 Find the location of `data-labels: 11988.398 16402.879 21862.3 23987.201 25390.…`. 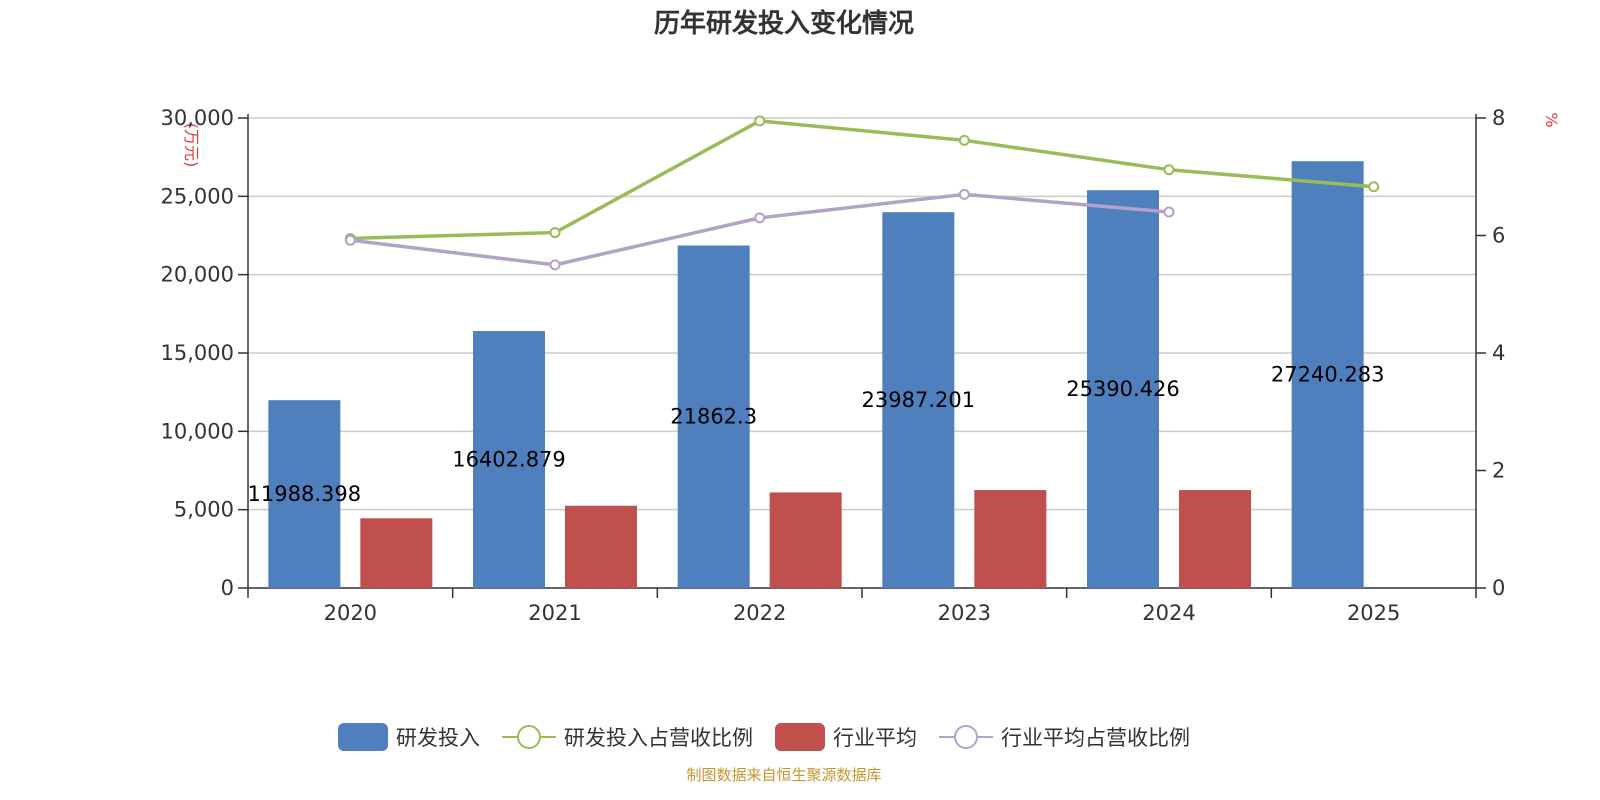

data-labels: 11988.398 16402.879 21862.3 23987.201 25390.… is located at coordinates (816, 434).